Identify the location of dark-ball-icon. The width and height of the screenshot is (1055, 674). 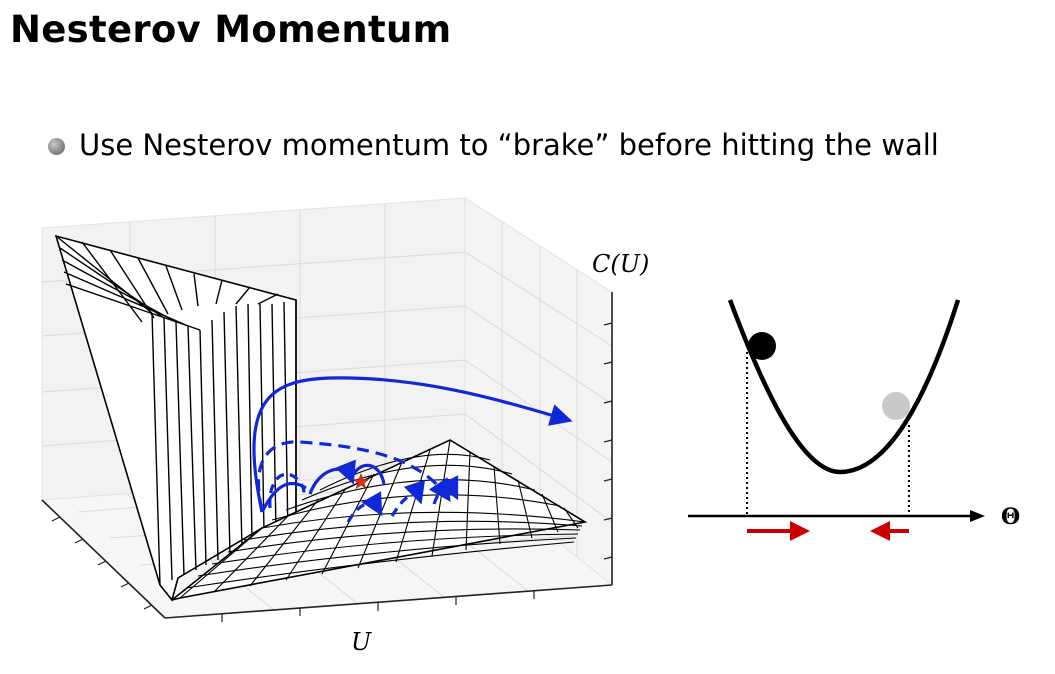
(762, 346).